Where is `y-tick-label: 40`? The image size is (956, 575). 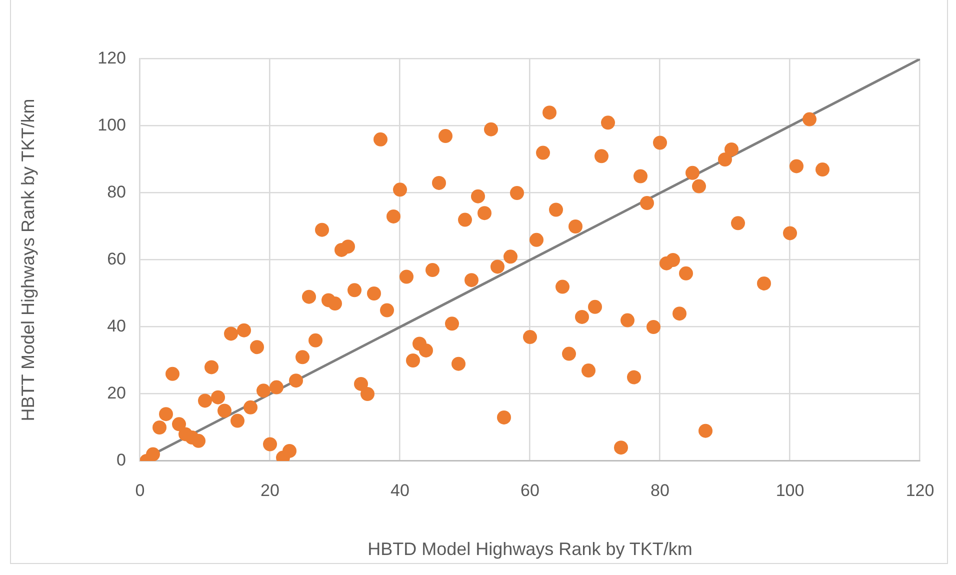
y-tick-label: 40 is located at coordinates (116, 326).